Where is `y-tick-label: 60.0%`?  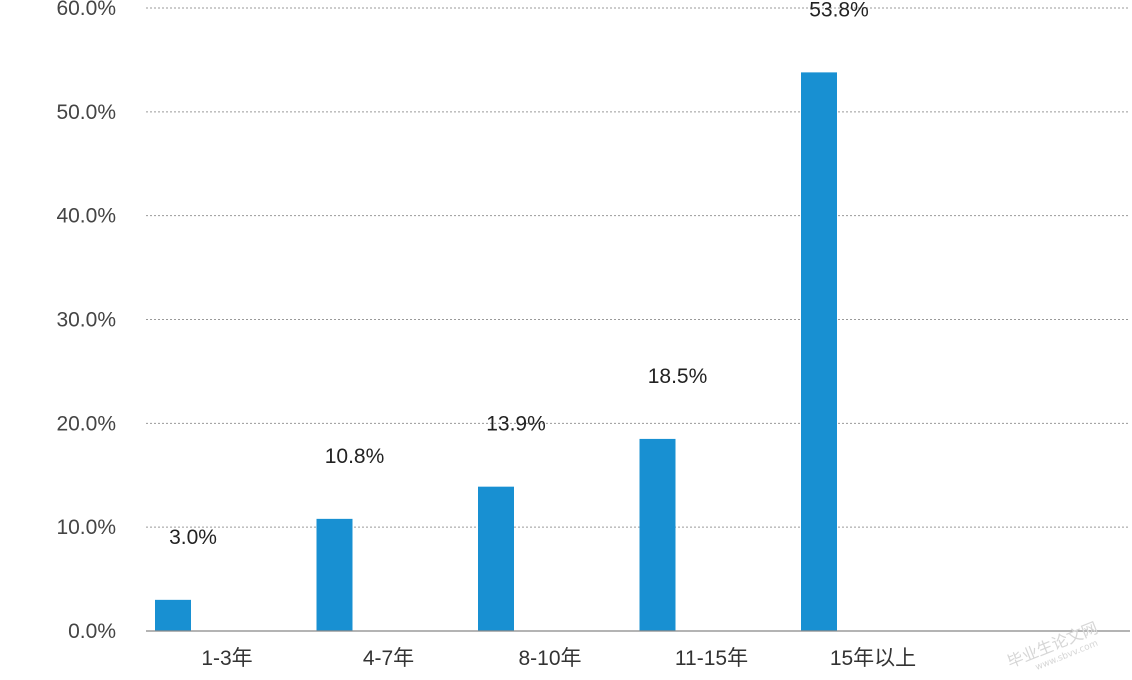 y-tick-label: 60.0% is located at coordinates (86, 10).